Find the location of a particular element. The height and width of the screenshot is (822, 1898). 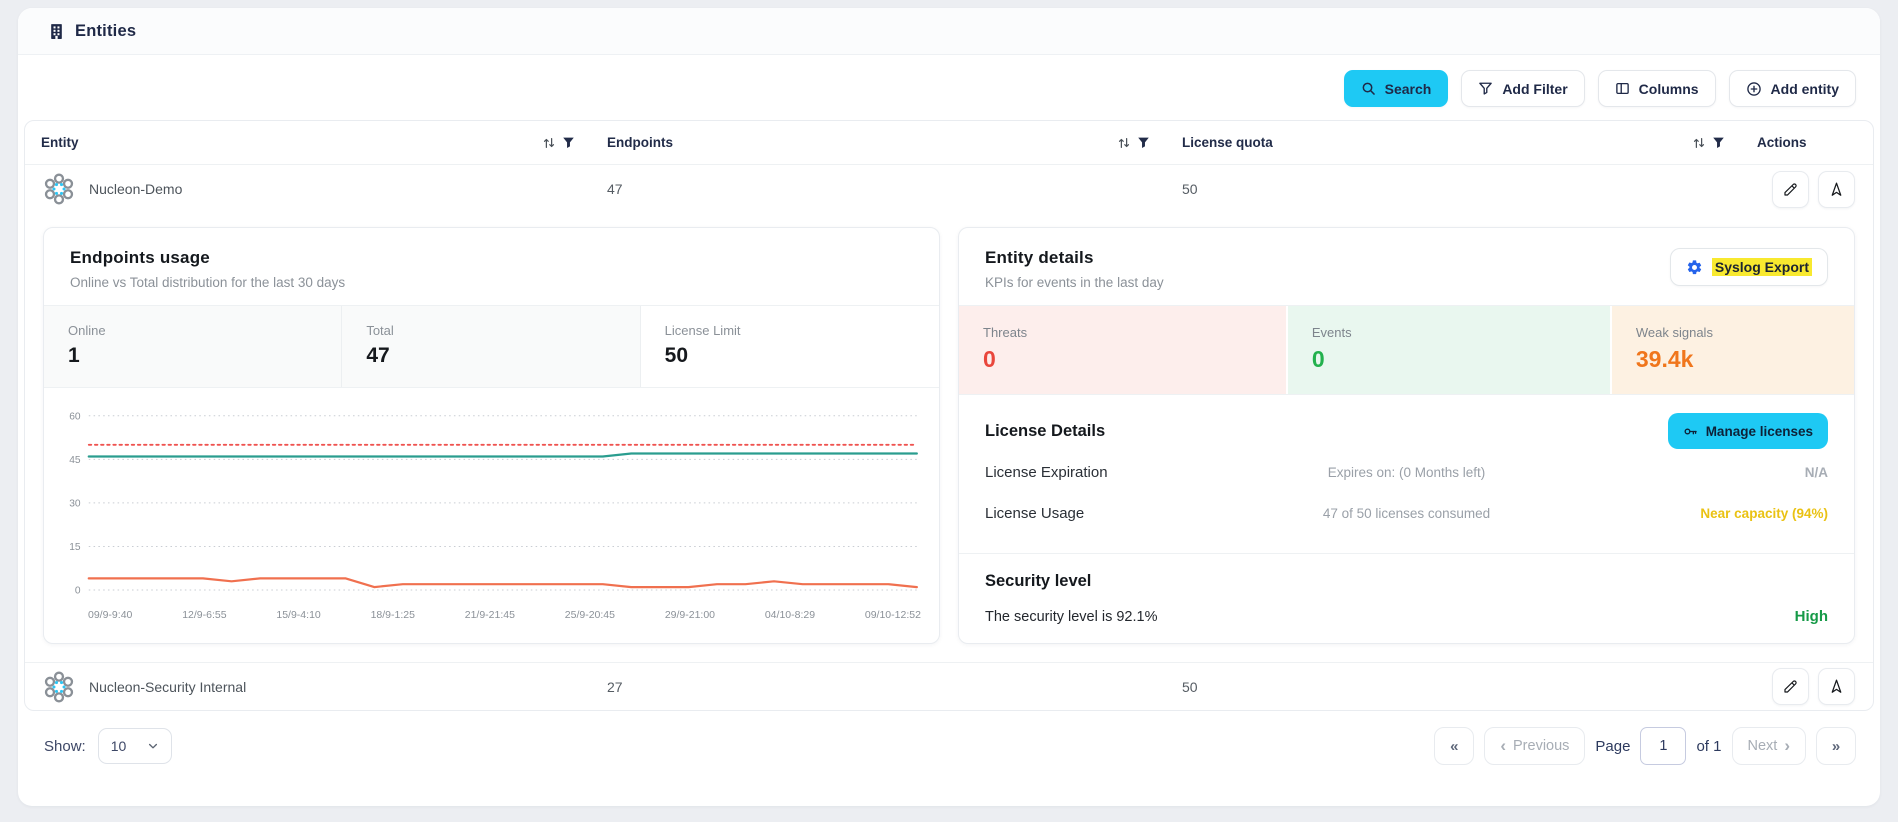

table-row: Nucleon-Security Internal 27 50 is located at coordinates (949, 686).